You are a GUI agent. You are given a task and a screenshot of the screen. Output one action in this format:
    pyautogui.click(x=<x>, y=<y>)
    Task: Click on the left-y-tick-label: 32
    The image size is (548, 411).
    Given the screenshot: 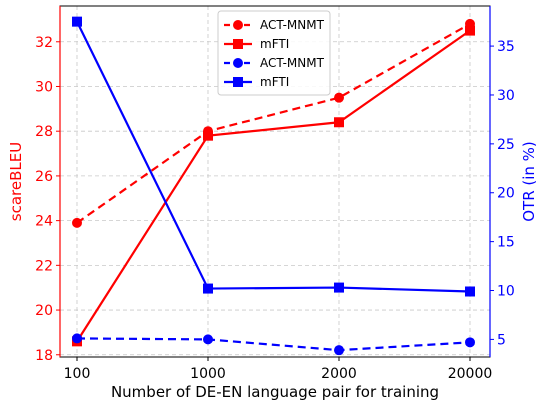 What is the action you would take?
    pyautogui.click(x=44, y=43)
    